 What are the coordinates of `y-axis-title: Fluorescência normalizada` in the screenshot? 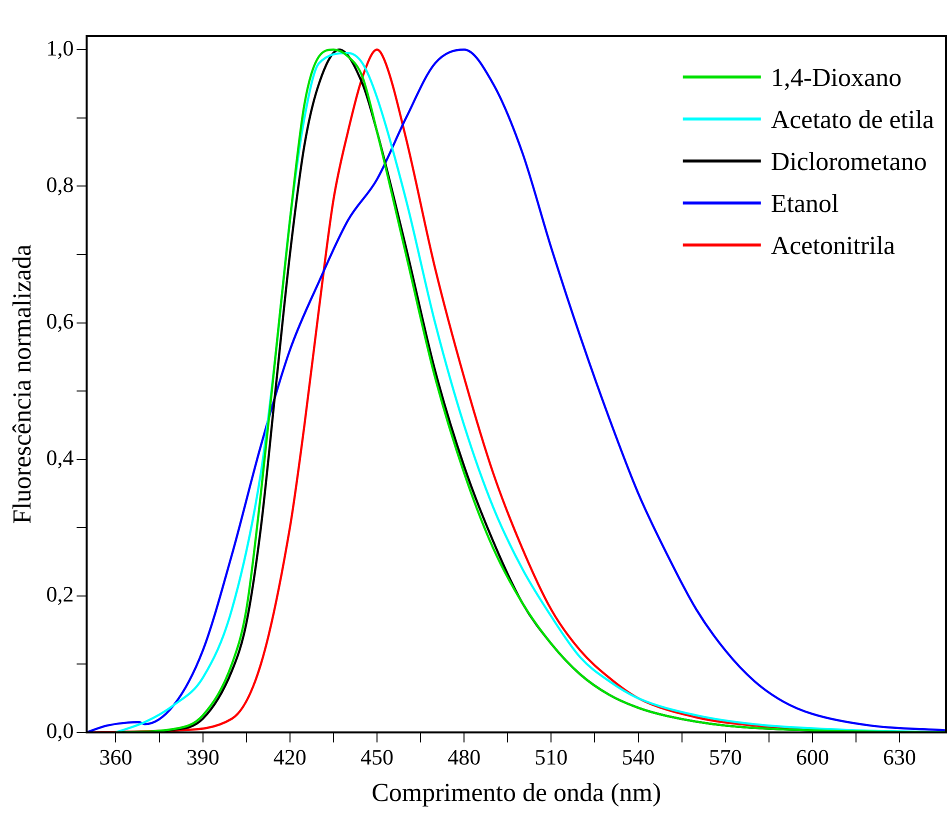 It's located at (21, 384).